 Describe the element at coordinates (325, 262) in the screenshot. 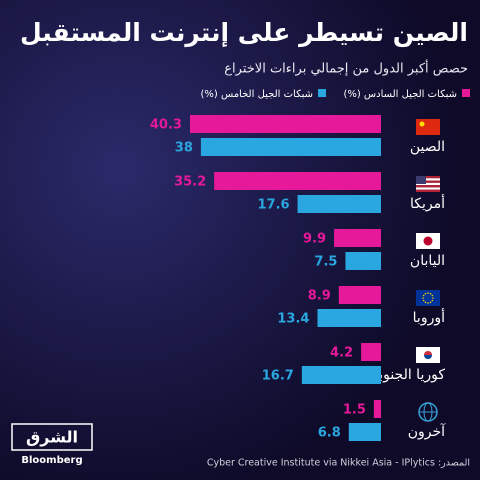

I see `value-label: 7.5` at that location.